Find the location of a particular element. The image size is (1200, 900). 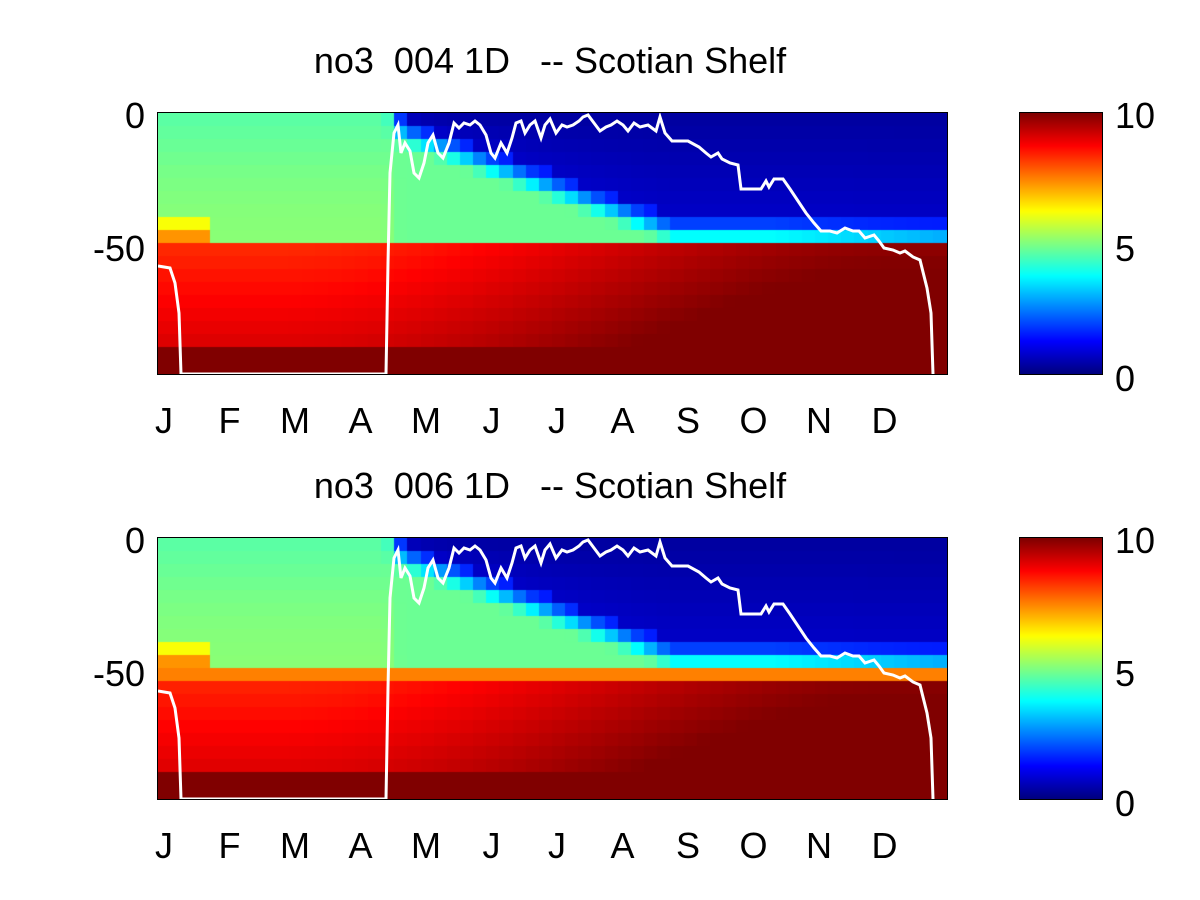

chart-title: no3 006 1D -- Scotian Shelf is located at coordinates (550, 485).